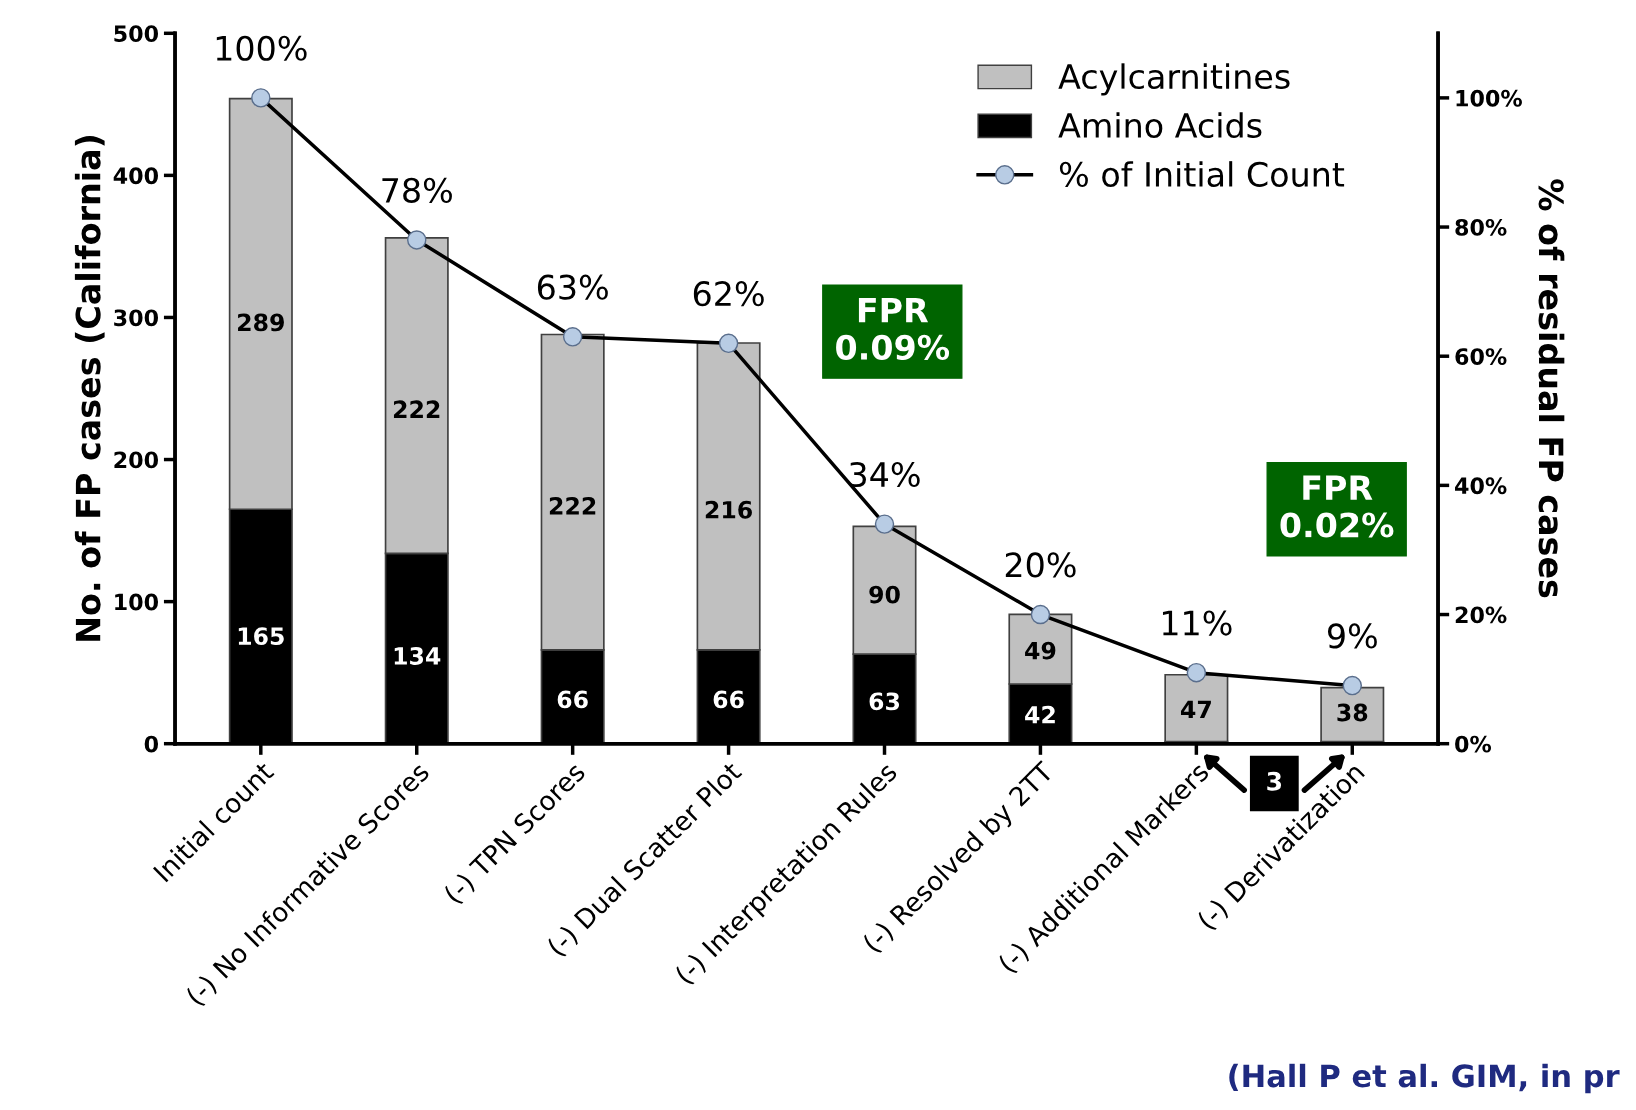 This screenshot has height=1110, width=1636. What do you see at coordinates (136, 176) in the screenshot?
I see `y-tick-label: 400` at bounding box center [136, 176].